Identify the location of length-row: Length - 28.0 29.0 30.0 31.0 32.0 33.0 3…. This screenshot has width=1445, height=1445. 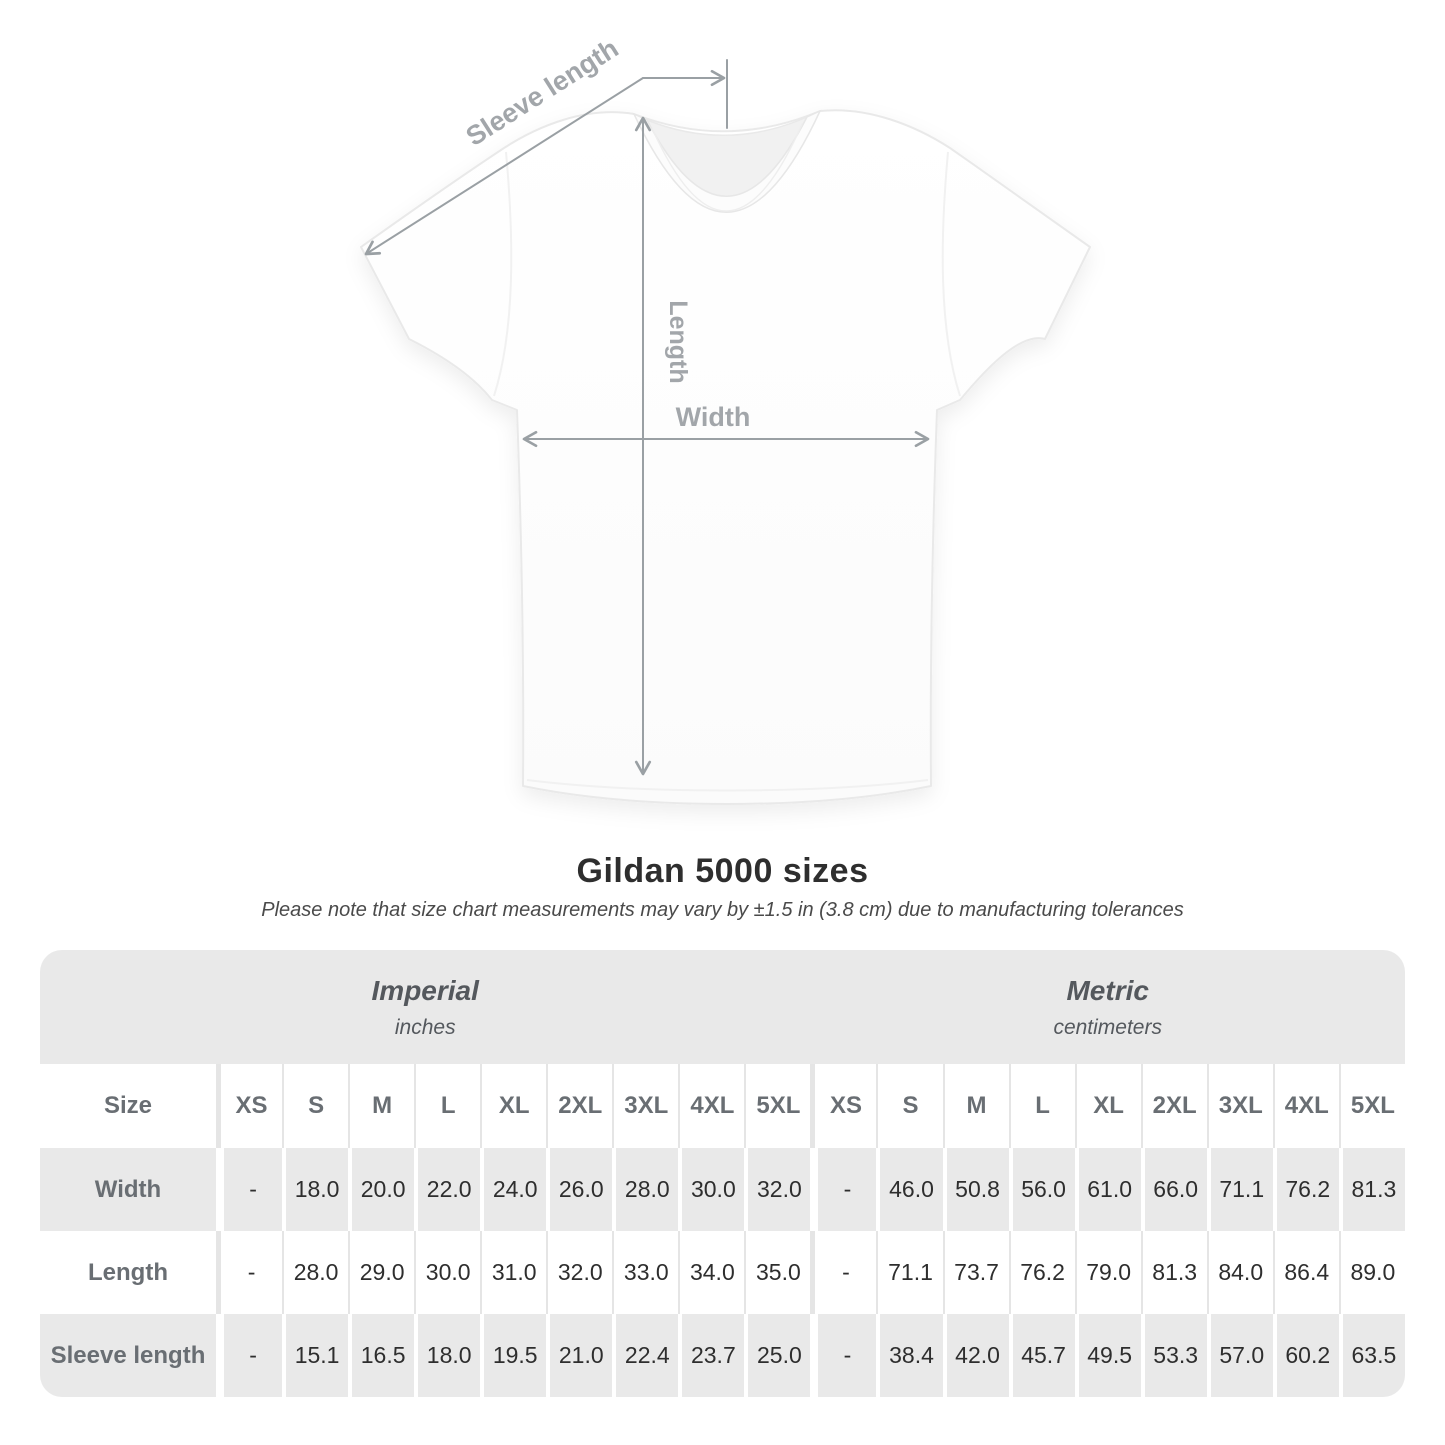
(722, 1272).